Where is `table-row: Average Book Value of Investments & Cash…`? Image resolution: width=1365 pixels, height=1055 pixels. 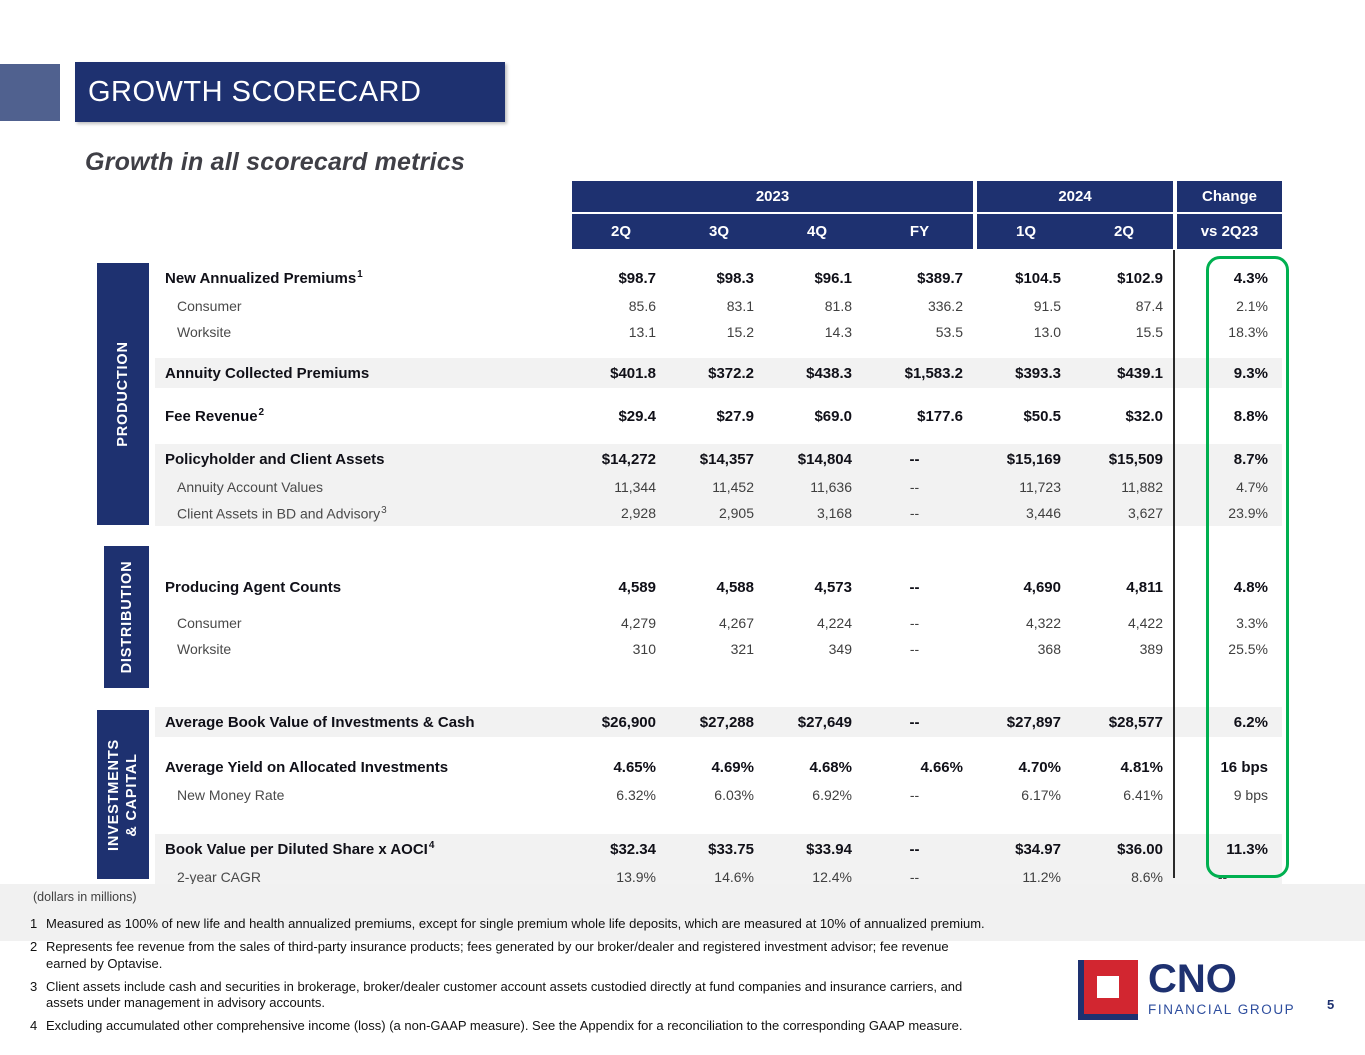
table-row: Average Book Value of Investments & Cash… is located at coordinates (718, 722).